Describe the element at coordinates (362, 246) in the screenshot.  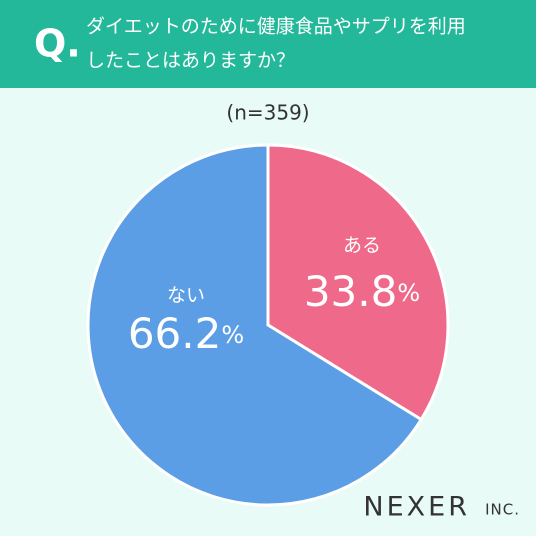
I see `category-label: ある` at that location.